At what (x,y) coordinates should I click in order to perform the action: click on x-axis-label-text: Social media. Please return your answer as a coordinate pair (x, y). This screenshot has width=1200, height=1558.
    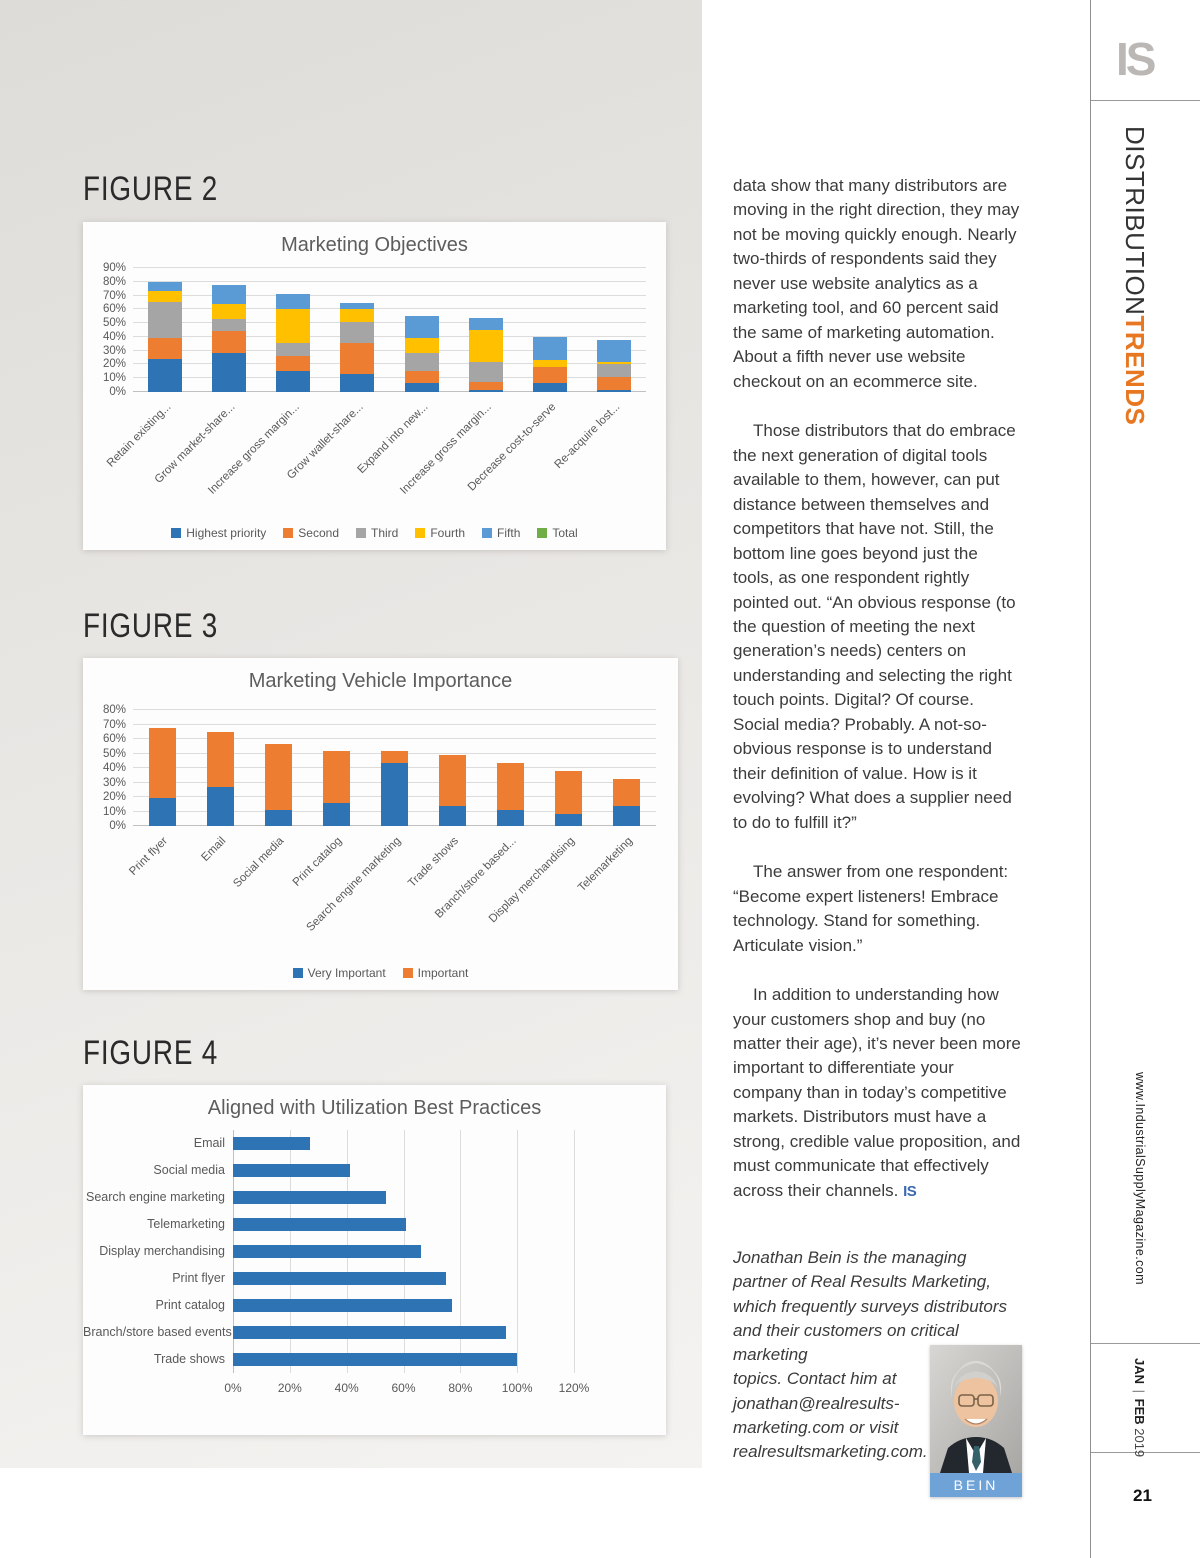
    Looking at the image, I should click on (259, 863).